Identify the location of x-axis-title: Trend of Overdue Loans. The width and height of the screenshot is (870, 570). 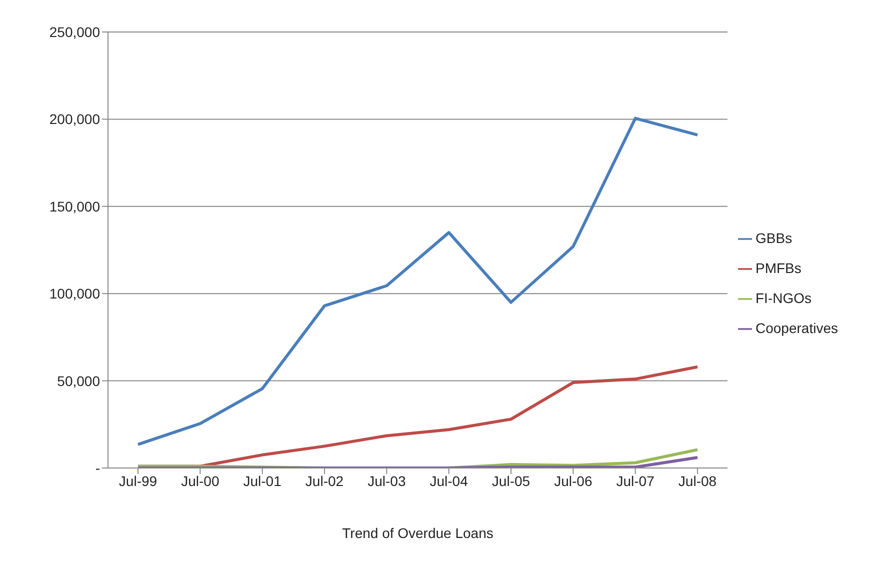
(418, 533).